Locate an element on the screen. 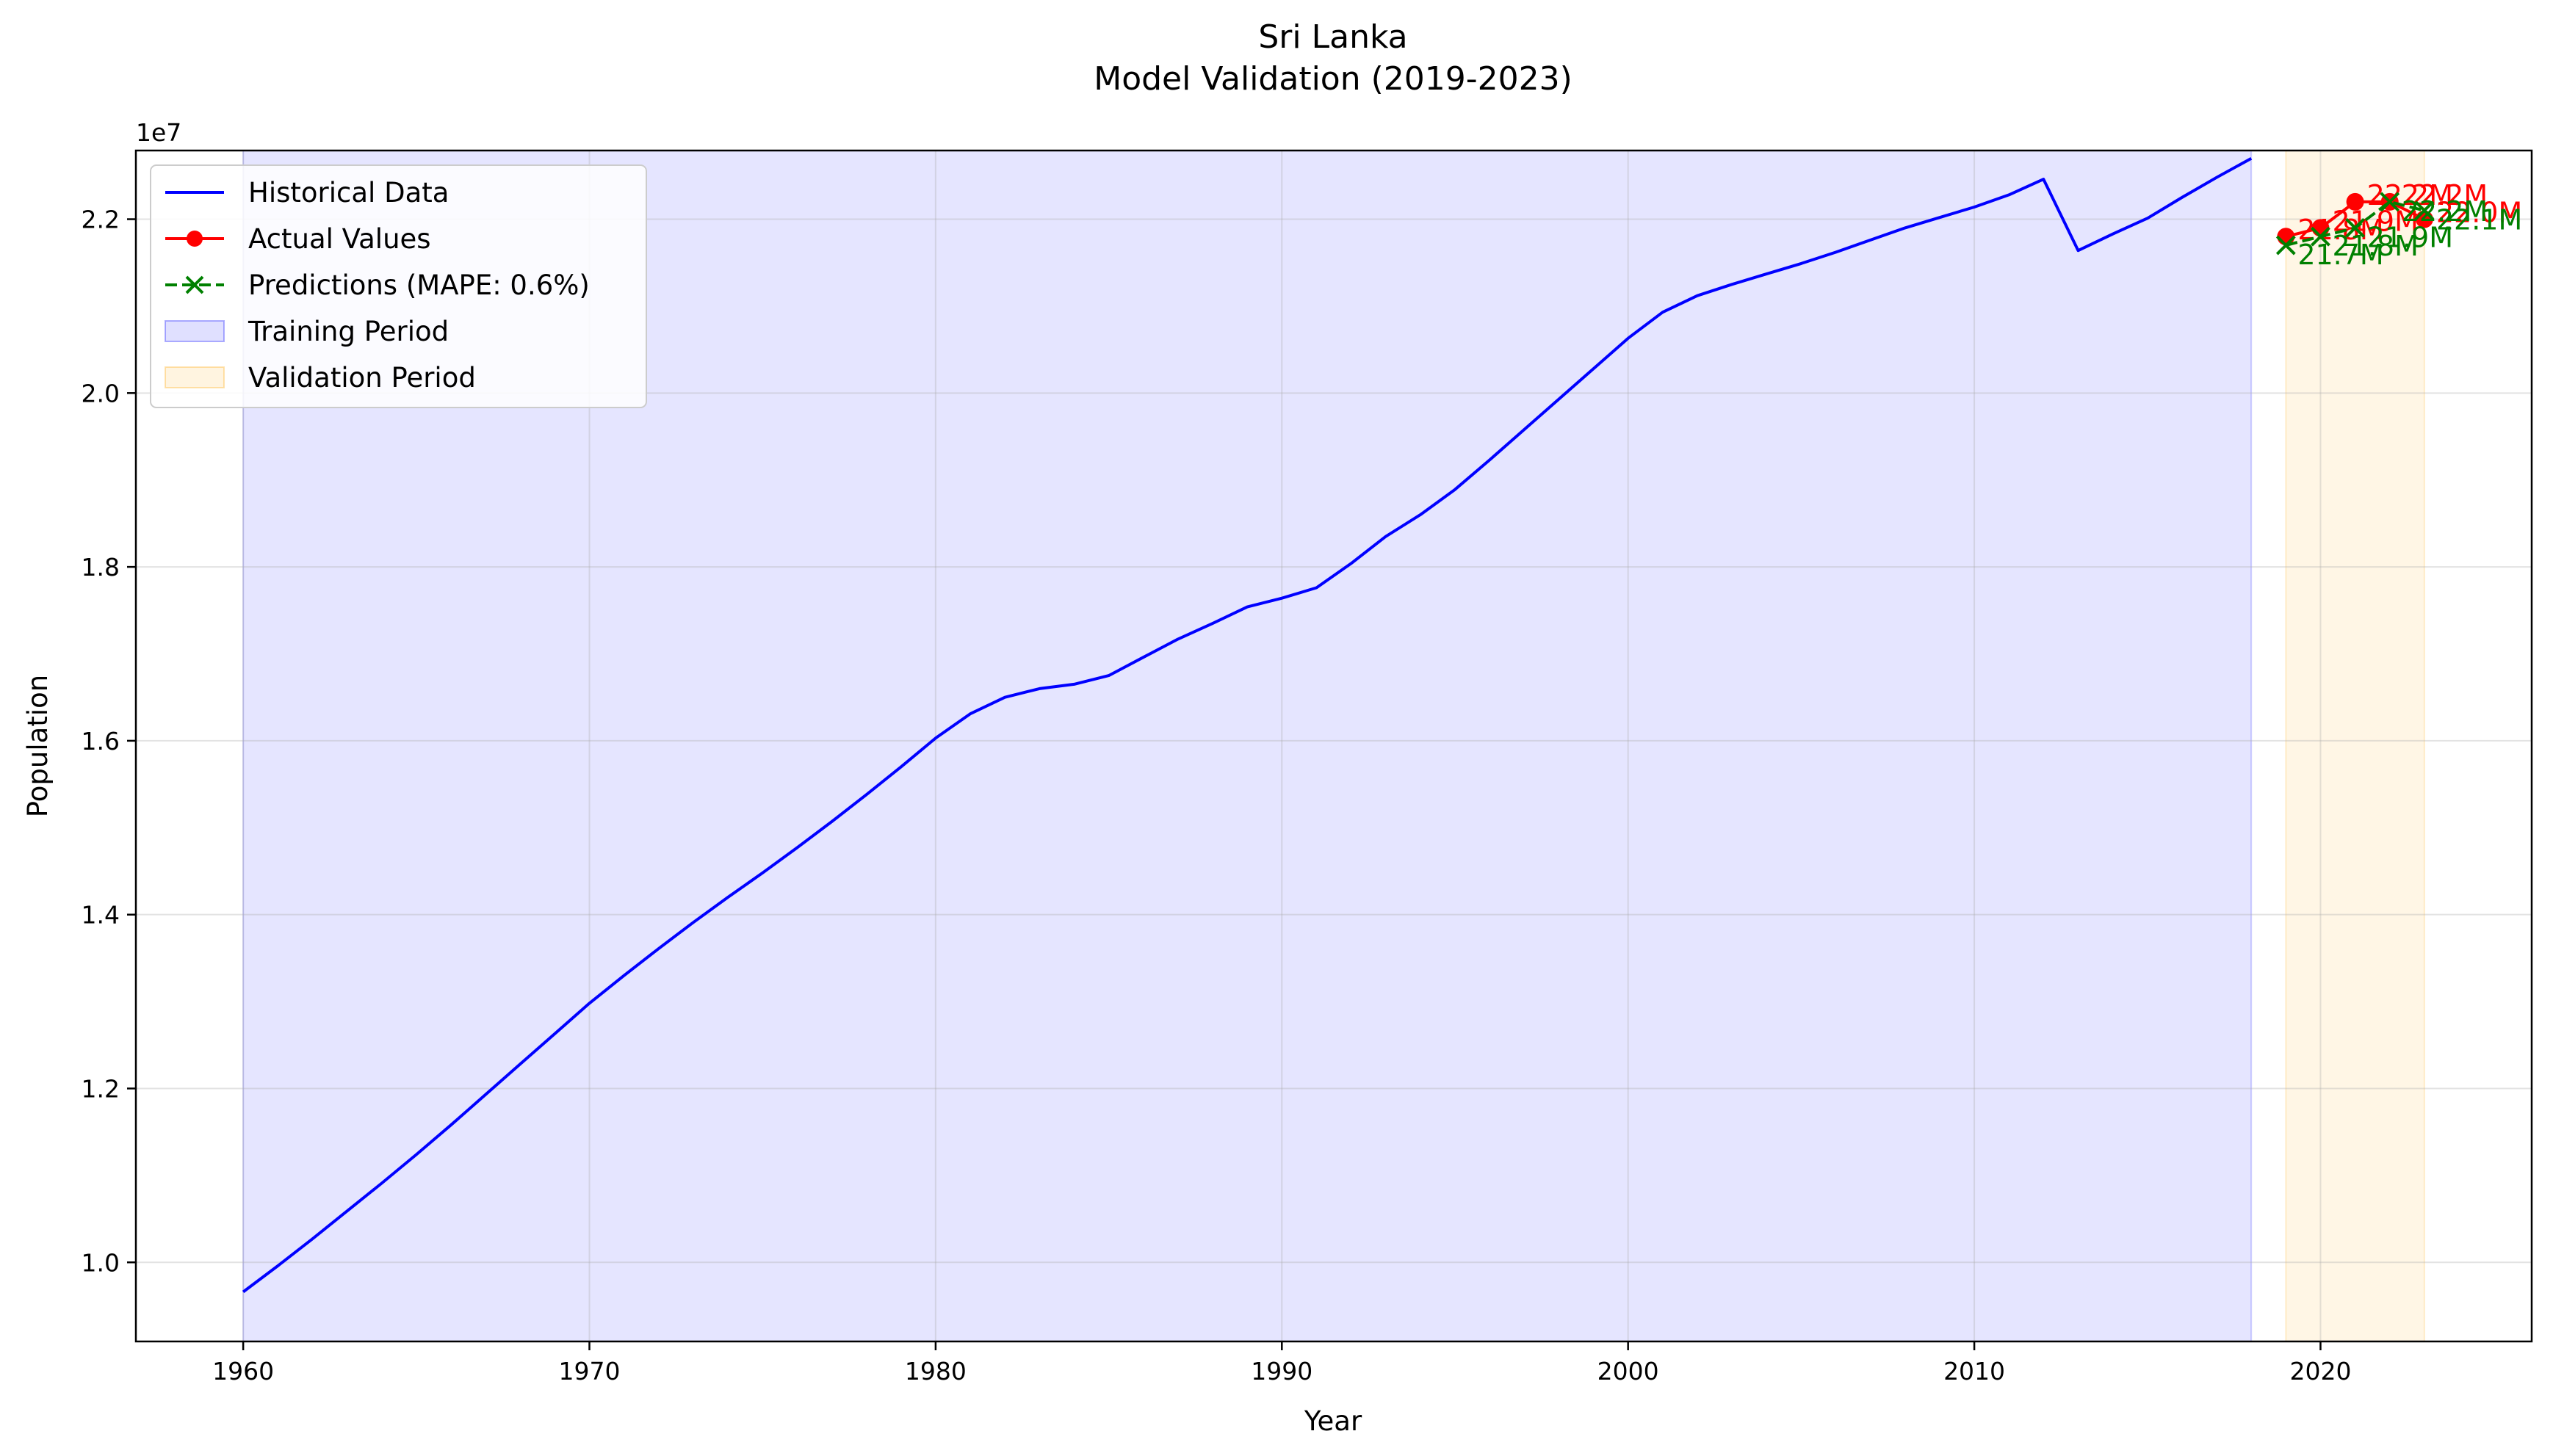 The image size is (2553, 1456). shaded-region-validation is located at coordinates (2355, 746).